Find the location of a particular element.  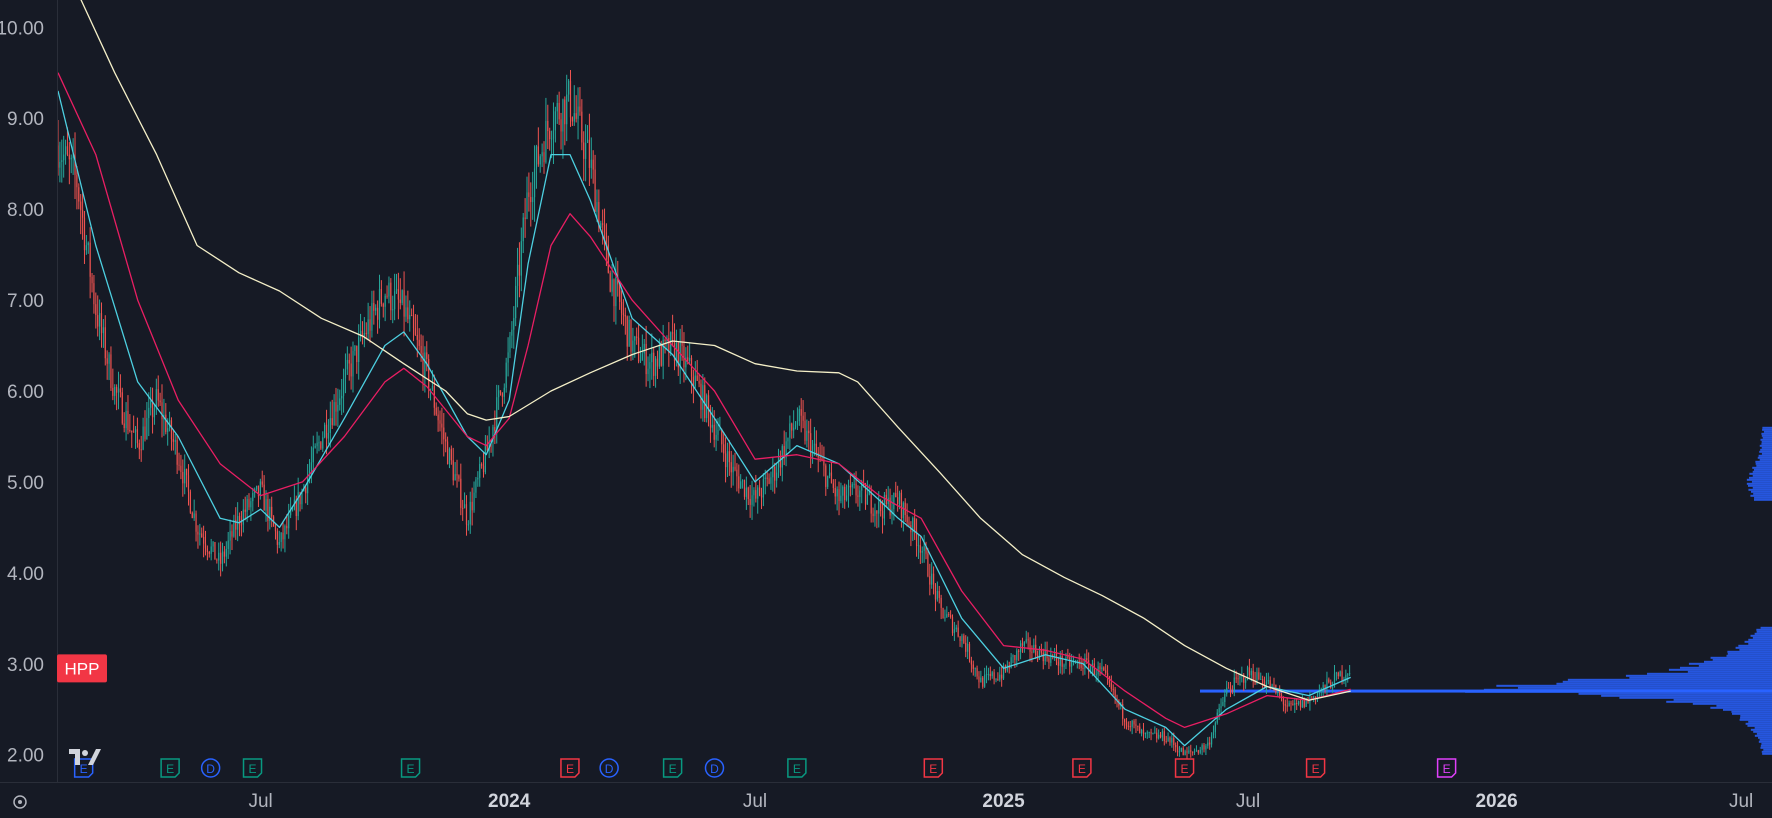

settings-icon is located at coordinates (20, 802).